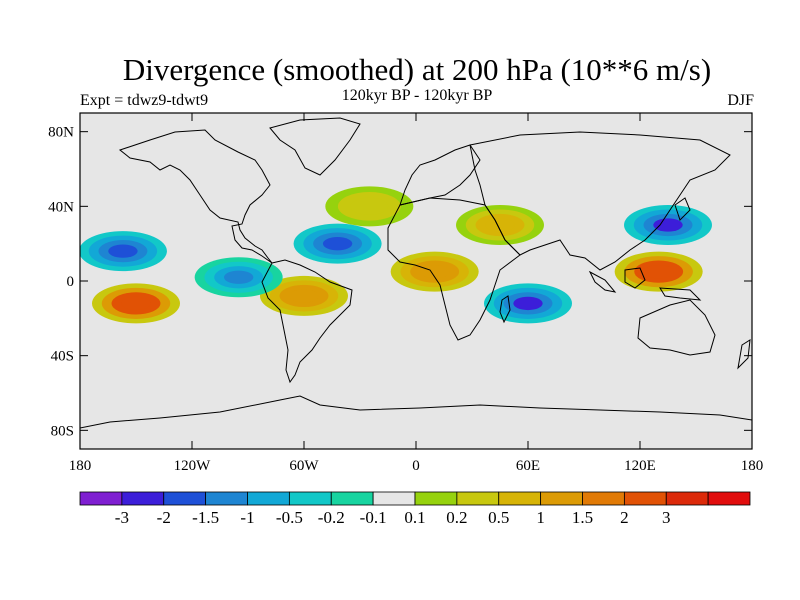  What do you see at coordinates (205, 517) in the screenshot?
I see `colorbar-label: -1.5` at bounding box center [205, 517].